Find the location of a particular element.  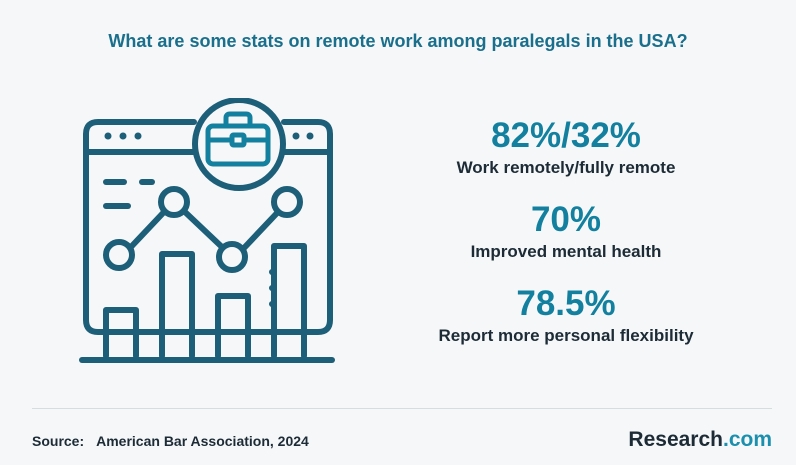

stat-flexibility: 78.5% Report more personal flexibility is located at coordinates (566, 316).